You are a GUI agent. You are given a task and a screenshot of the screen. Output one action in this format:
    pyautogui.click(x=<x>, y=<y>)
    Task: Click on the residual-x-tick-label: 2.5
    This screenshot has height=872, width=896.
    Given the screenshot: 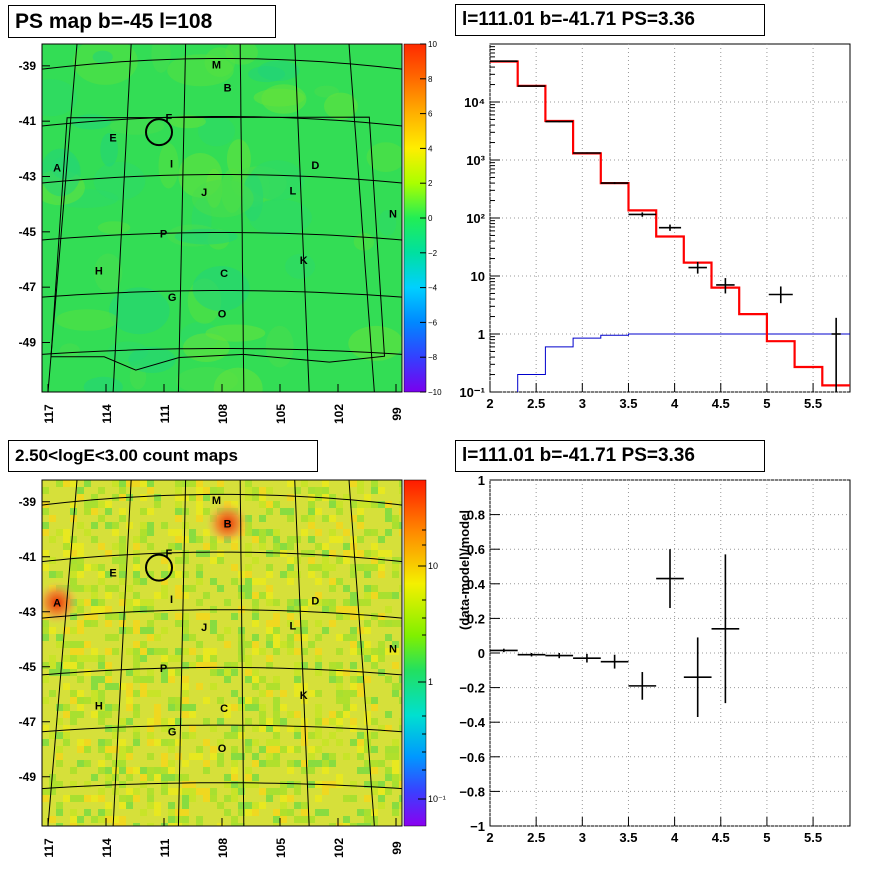 What is the action you would take?
    pyautogui.click(x=536, y=837)
    